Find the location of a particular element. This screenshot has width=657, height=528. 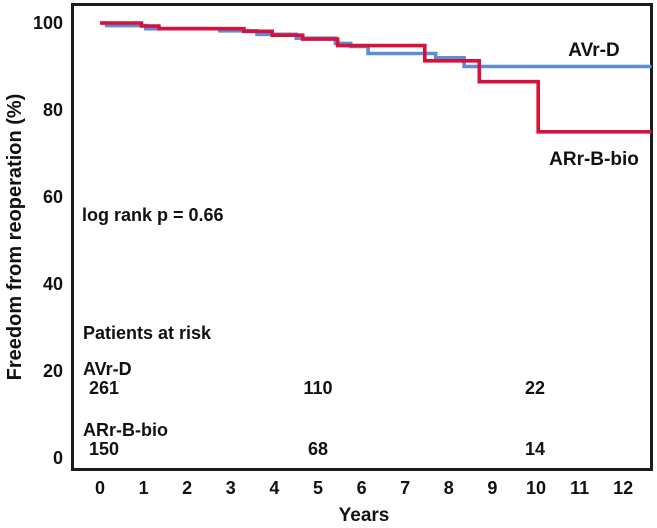

y-tick-label-0: 0 is located at coordinates (57, 458).